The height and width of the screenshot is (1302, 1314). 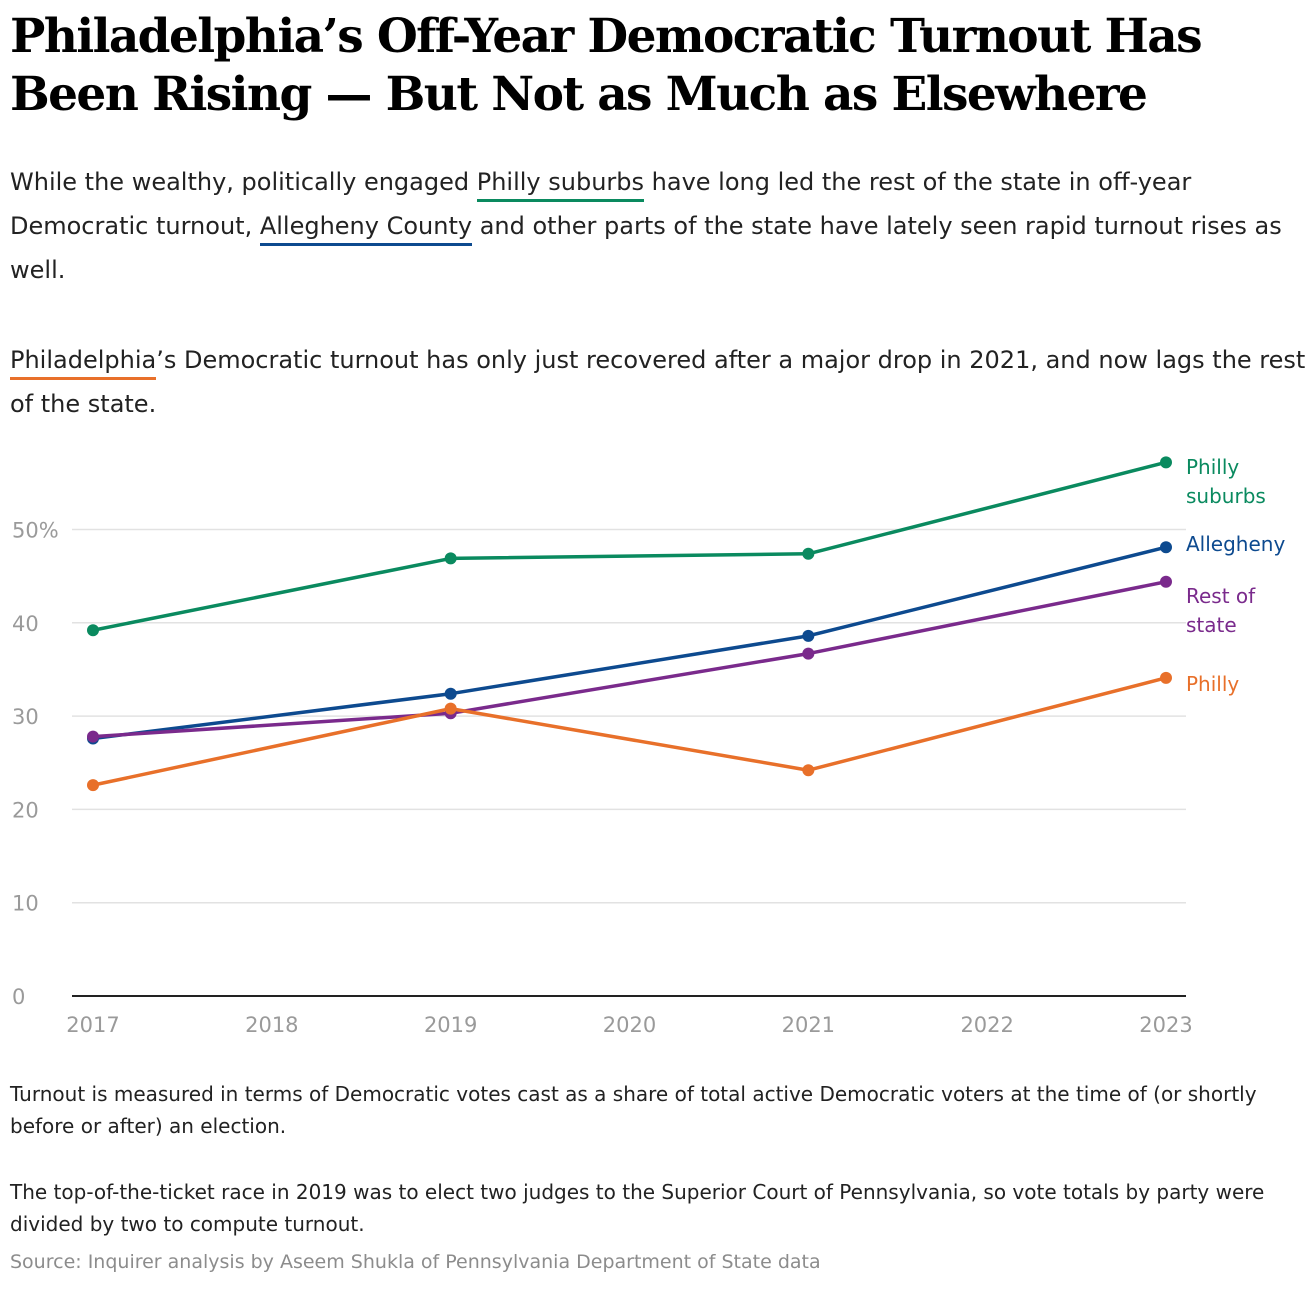 What do you see at coordinates (83, 361) in the screenshot?
I see `philly-highlight: Philadelphia` at bounding box center [83, 361].